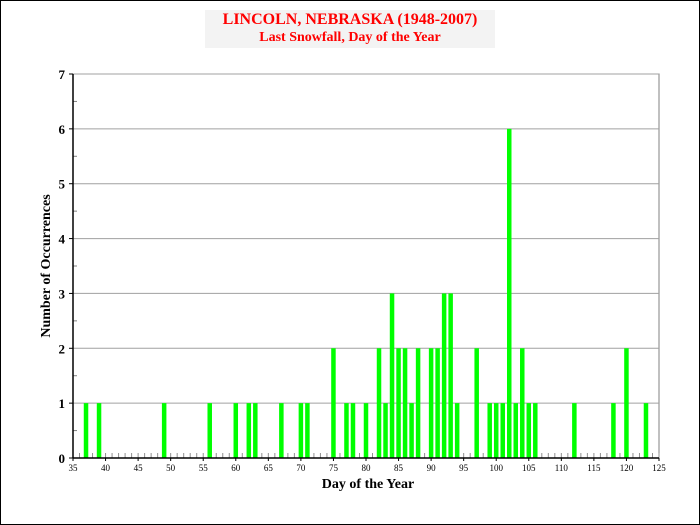 The height and width of the screenshot is (525, 700). What do you see at coordinates (562, 468) in the screenshot?
I see `x-tick-label: 110` at bounding box center [562, 468].